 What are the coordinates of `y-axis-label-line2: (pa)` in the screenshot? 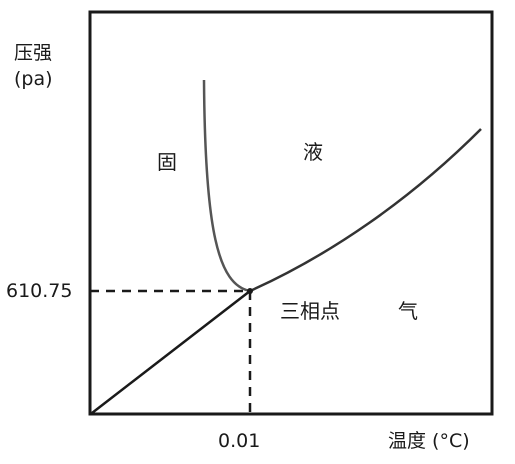 It's located at (33, 79).